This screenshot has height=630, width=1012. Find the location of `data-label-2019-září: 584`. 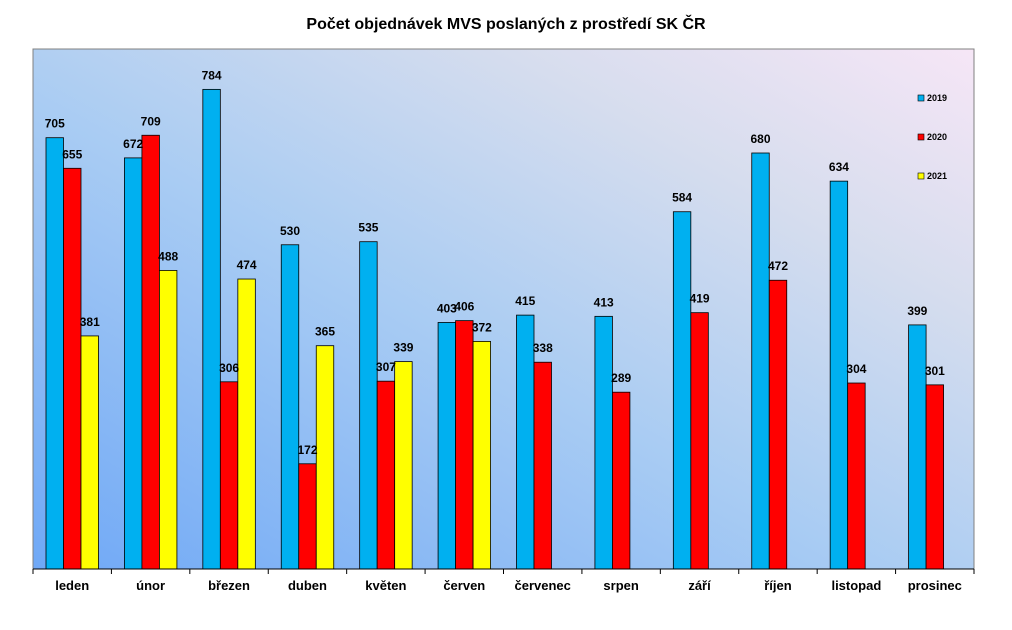

data-label-2019-září: 584 is located at coordinates (682, 198).